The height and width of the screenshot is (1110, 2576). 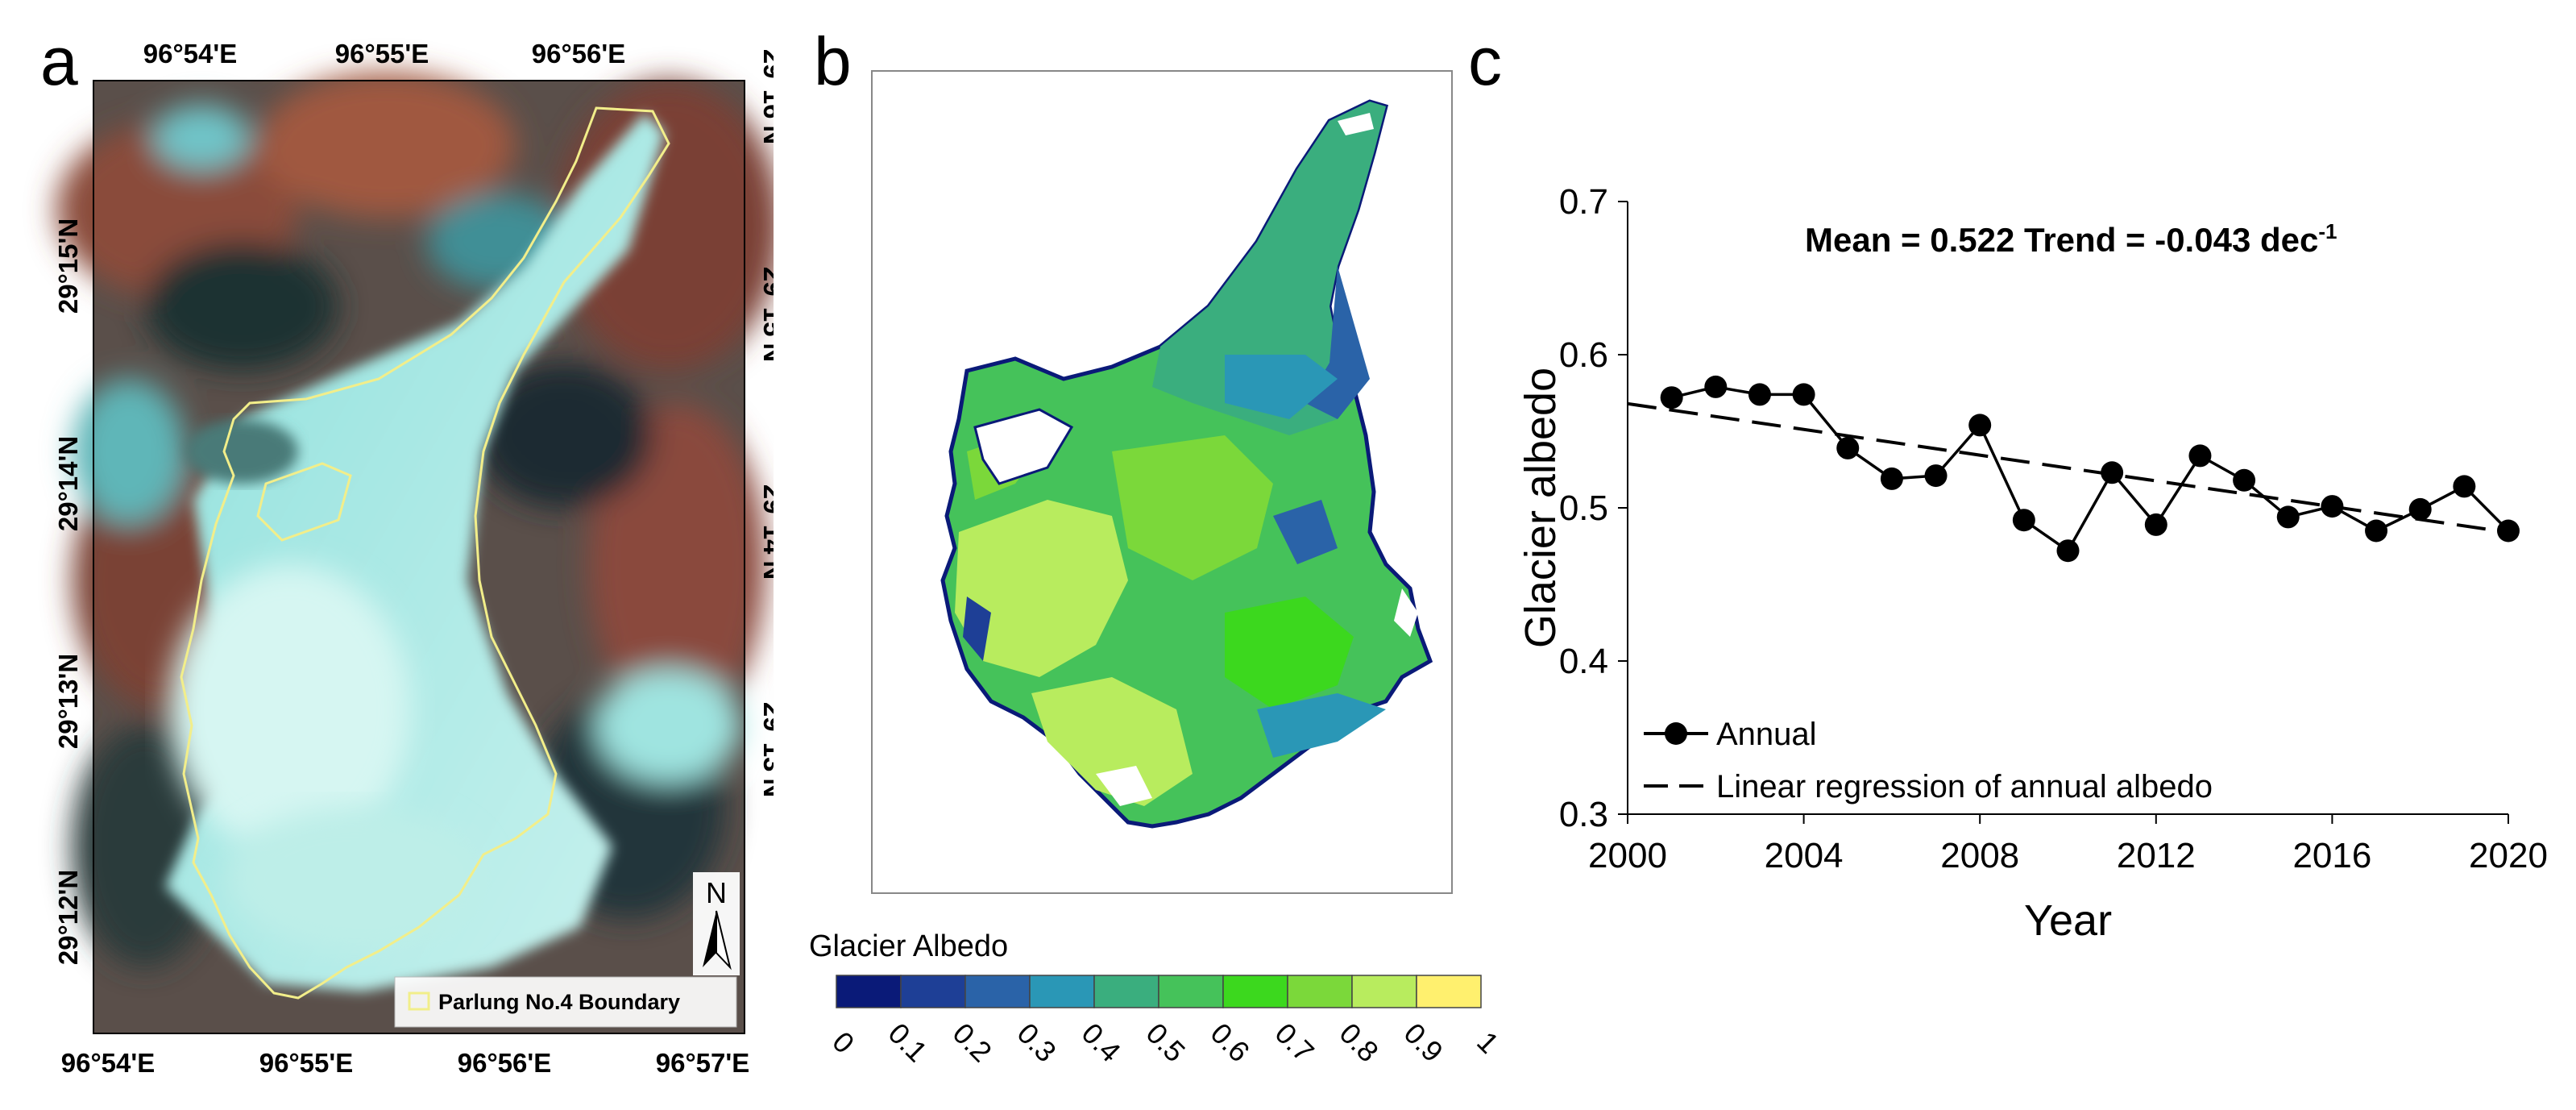 What do you see at coordinates (1037, 1042) in the screenshot?
I see `colorbar-tick-label: 0.3` at bounding box center [1037, 1042].